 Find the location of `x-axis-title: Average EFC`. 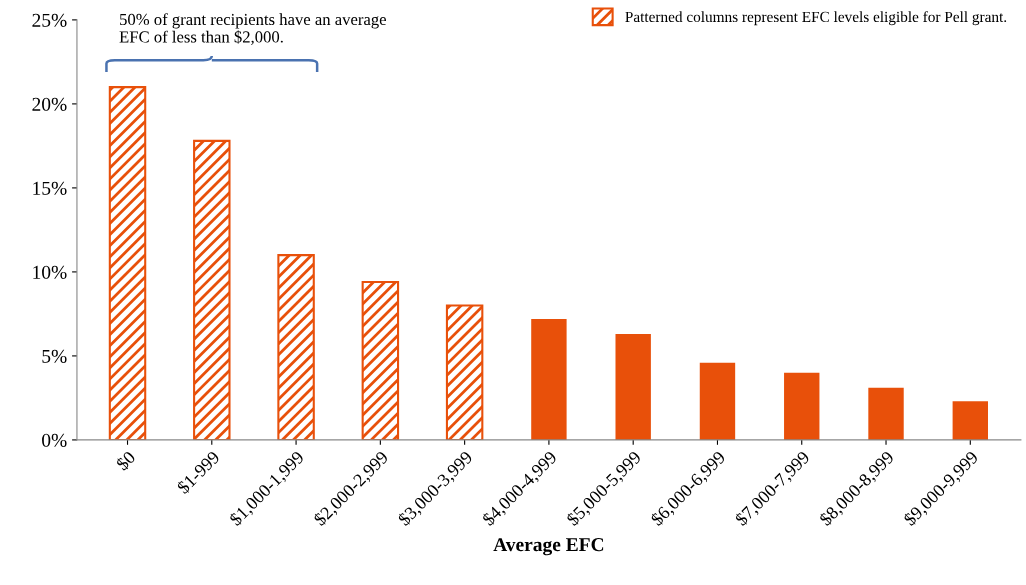

x-axis-title: Average EFC is located at coordinates (548, 547).